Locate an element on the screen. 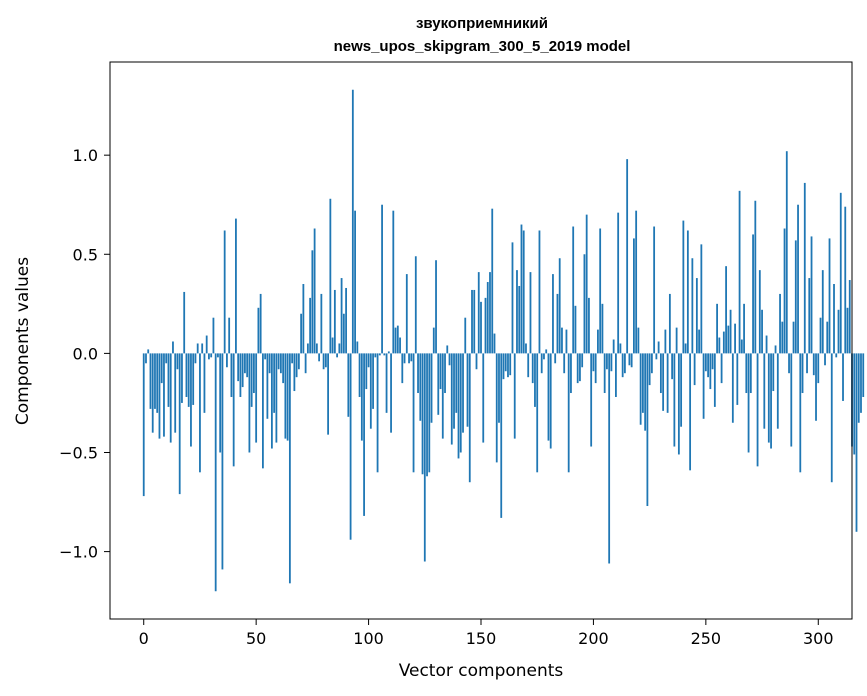  x-axis-label: Vector components is located at coordinates (481, 671).